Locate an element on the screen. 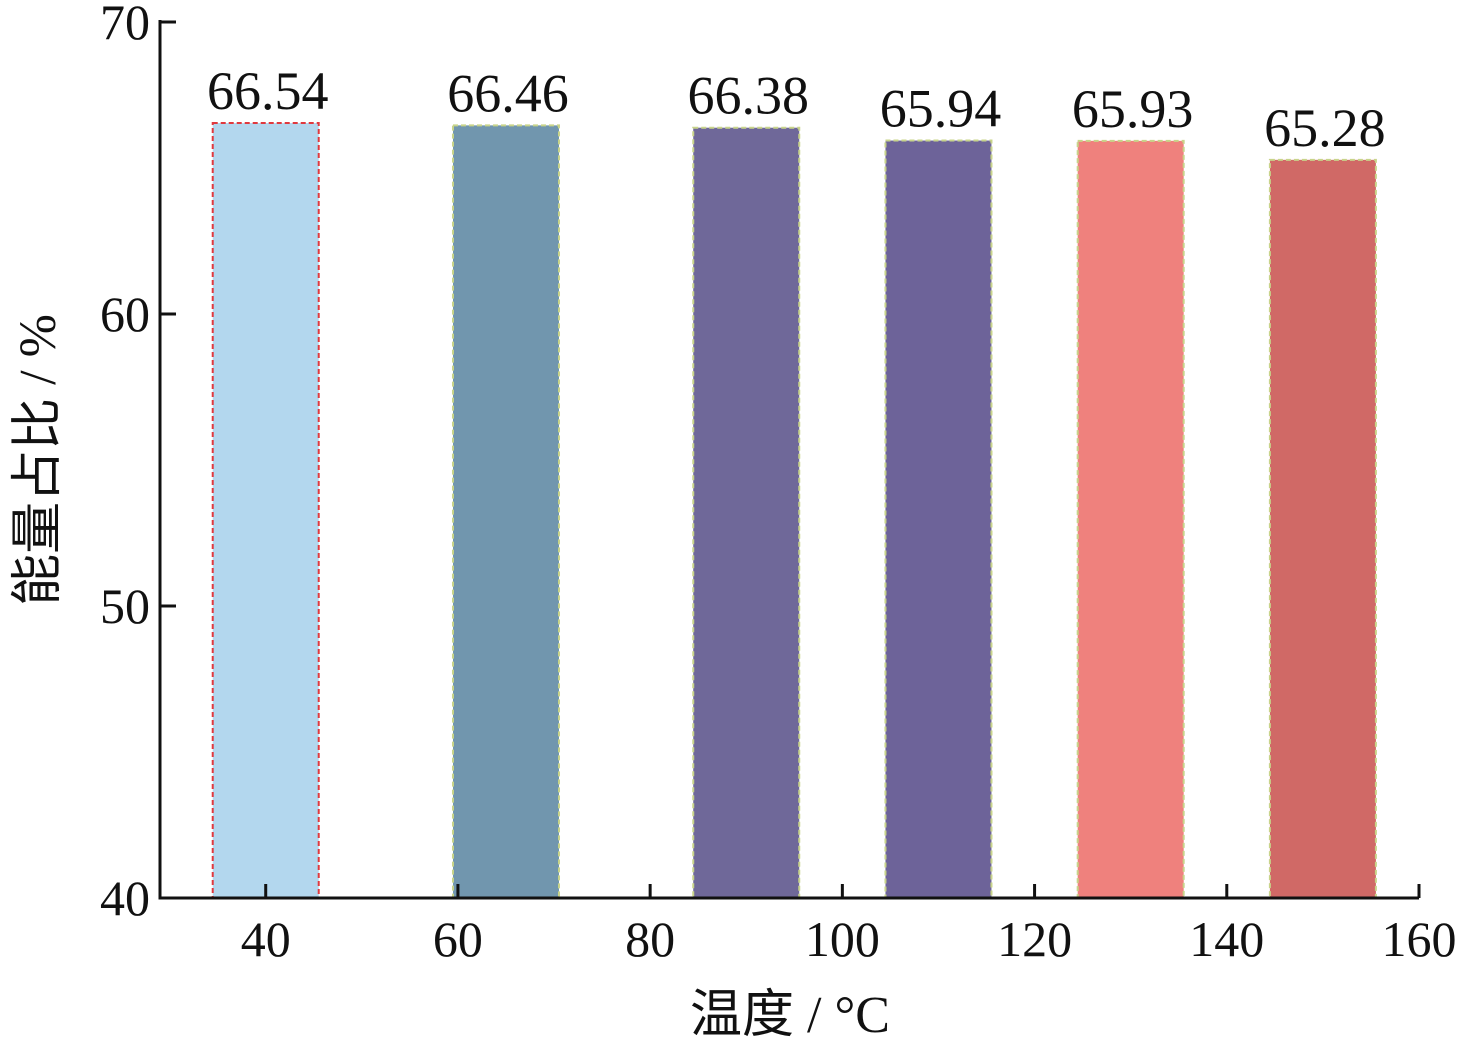  y-axis-label: 能量占比 / % is located at coordinates (38, 460).